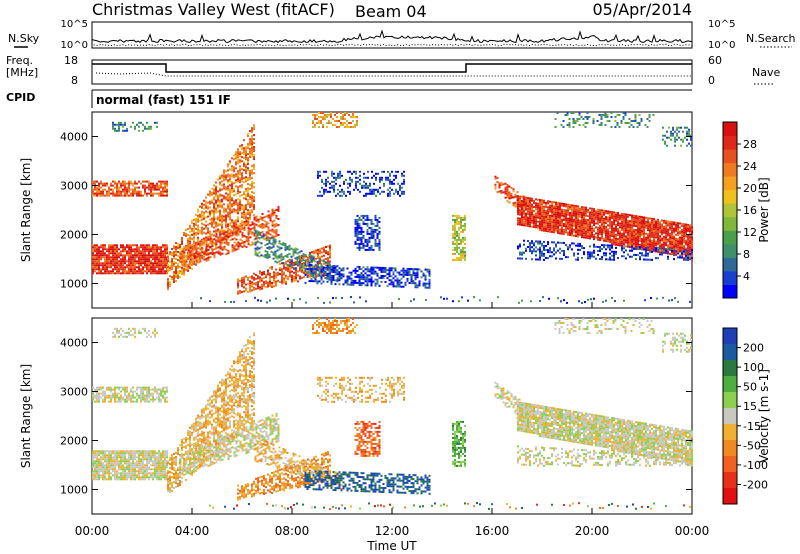 The width and height of the screenshot is (800, 554). I want to click on nave-trace, so click(393, 74).